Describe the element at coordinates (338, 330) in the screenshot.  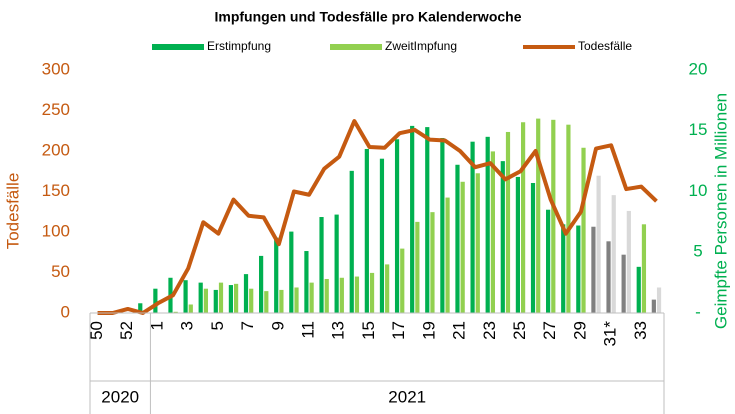
I see `x-tick-label: 13` at that location.